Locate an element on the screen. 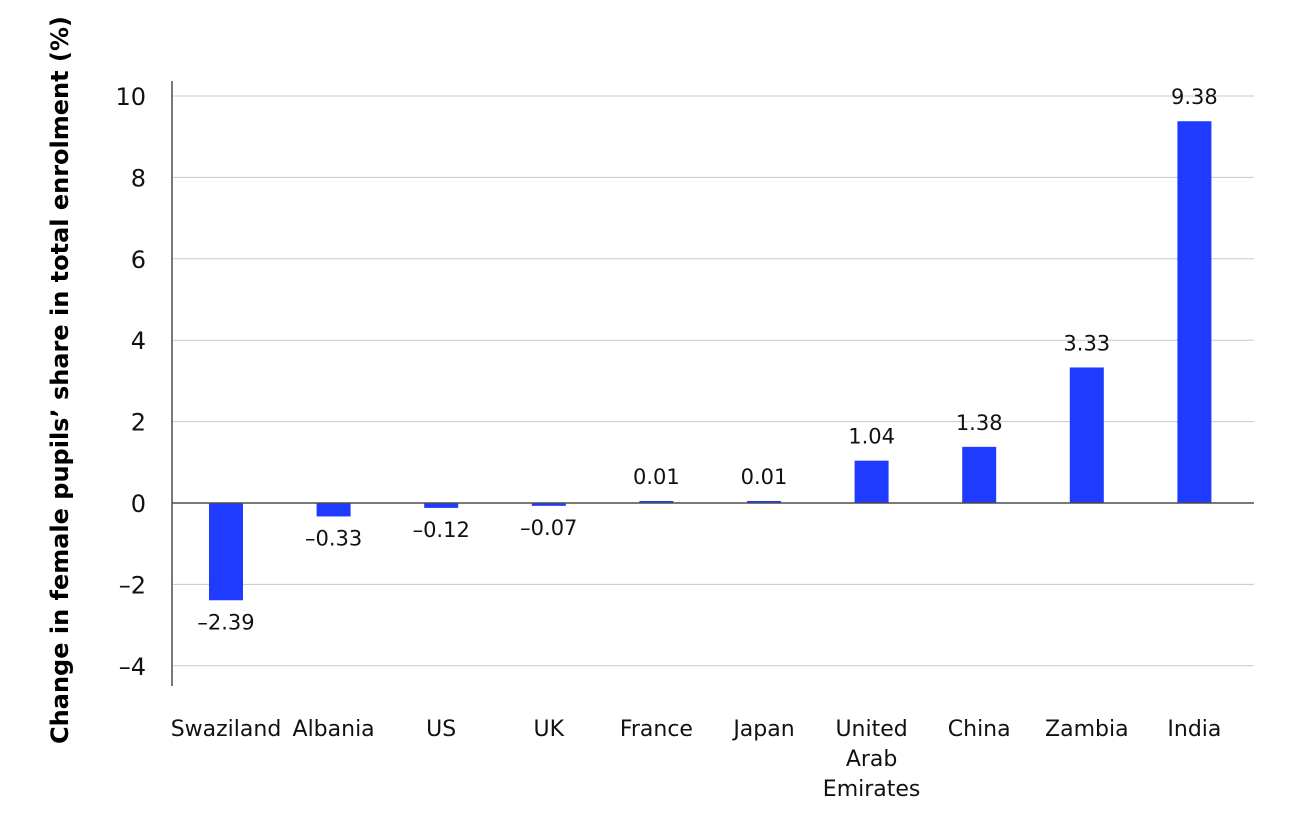  data-label: 3.33 is located at coordinates (1086, 343).